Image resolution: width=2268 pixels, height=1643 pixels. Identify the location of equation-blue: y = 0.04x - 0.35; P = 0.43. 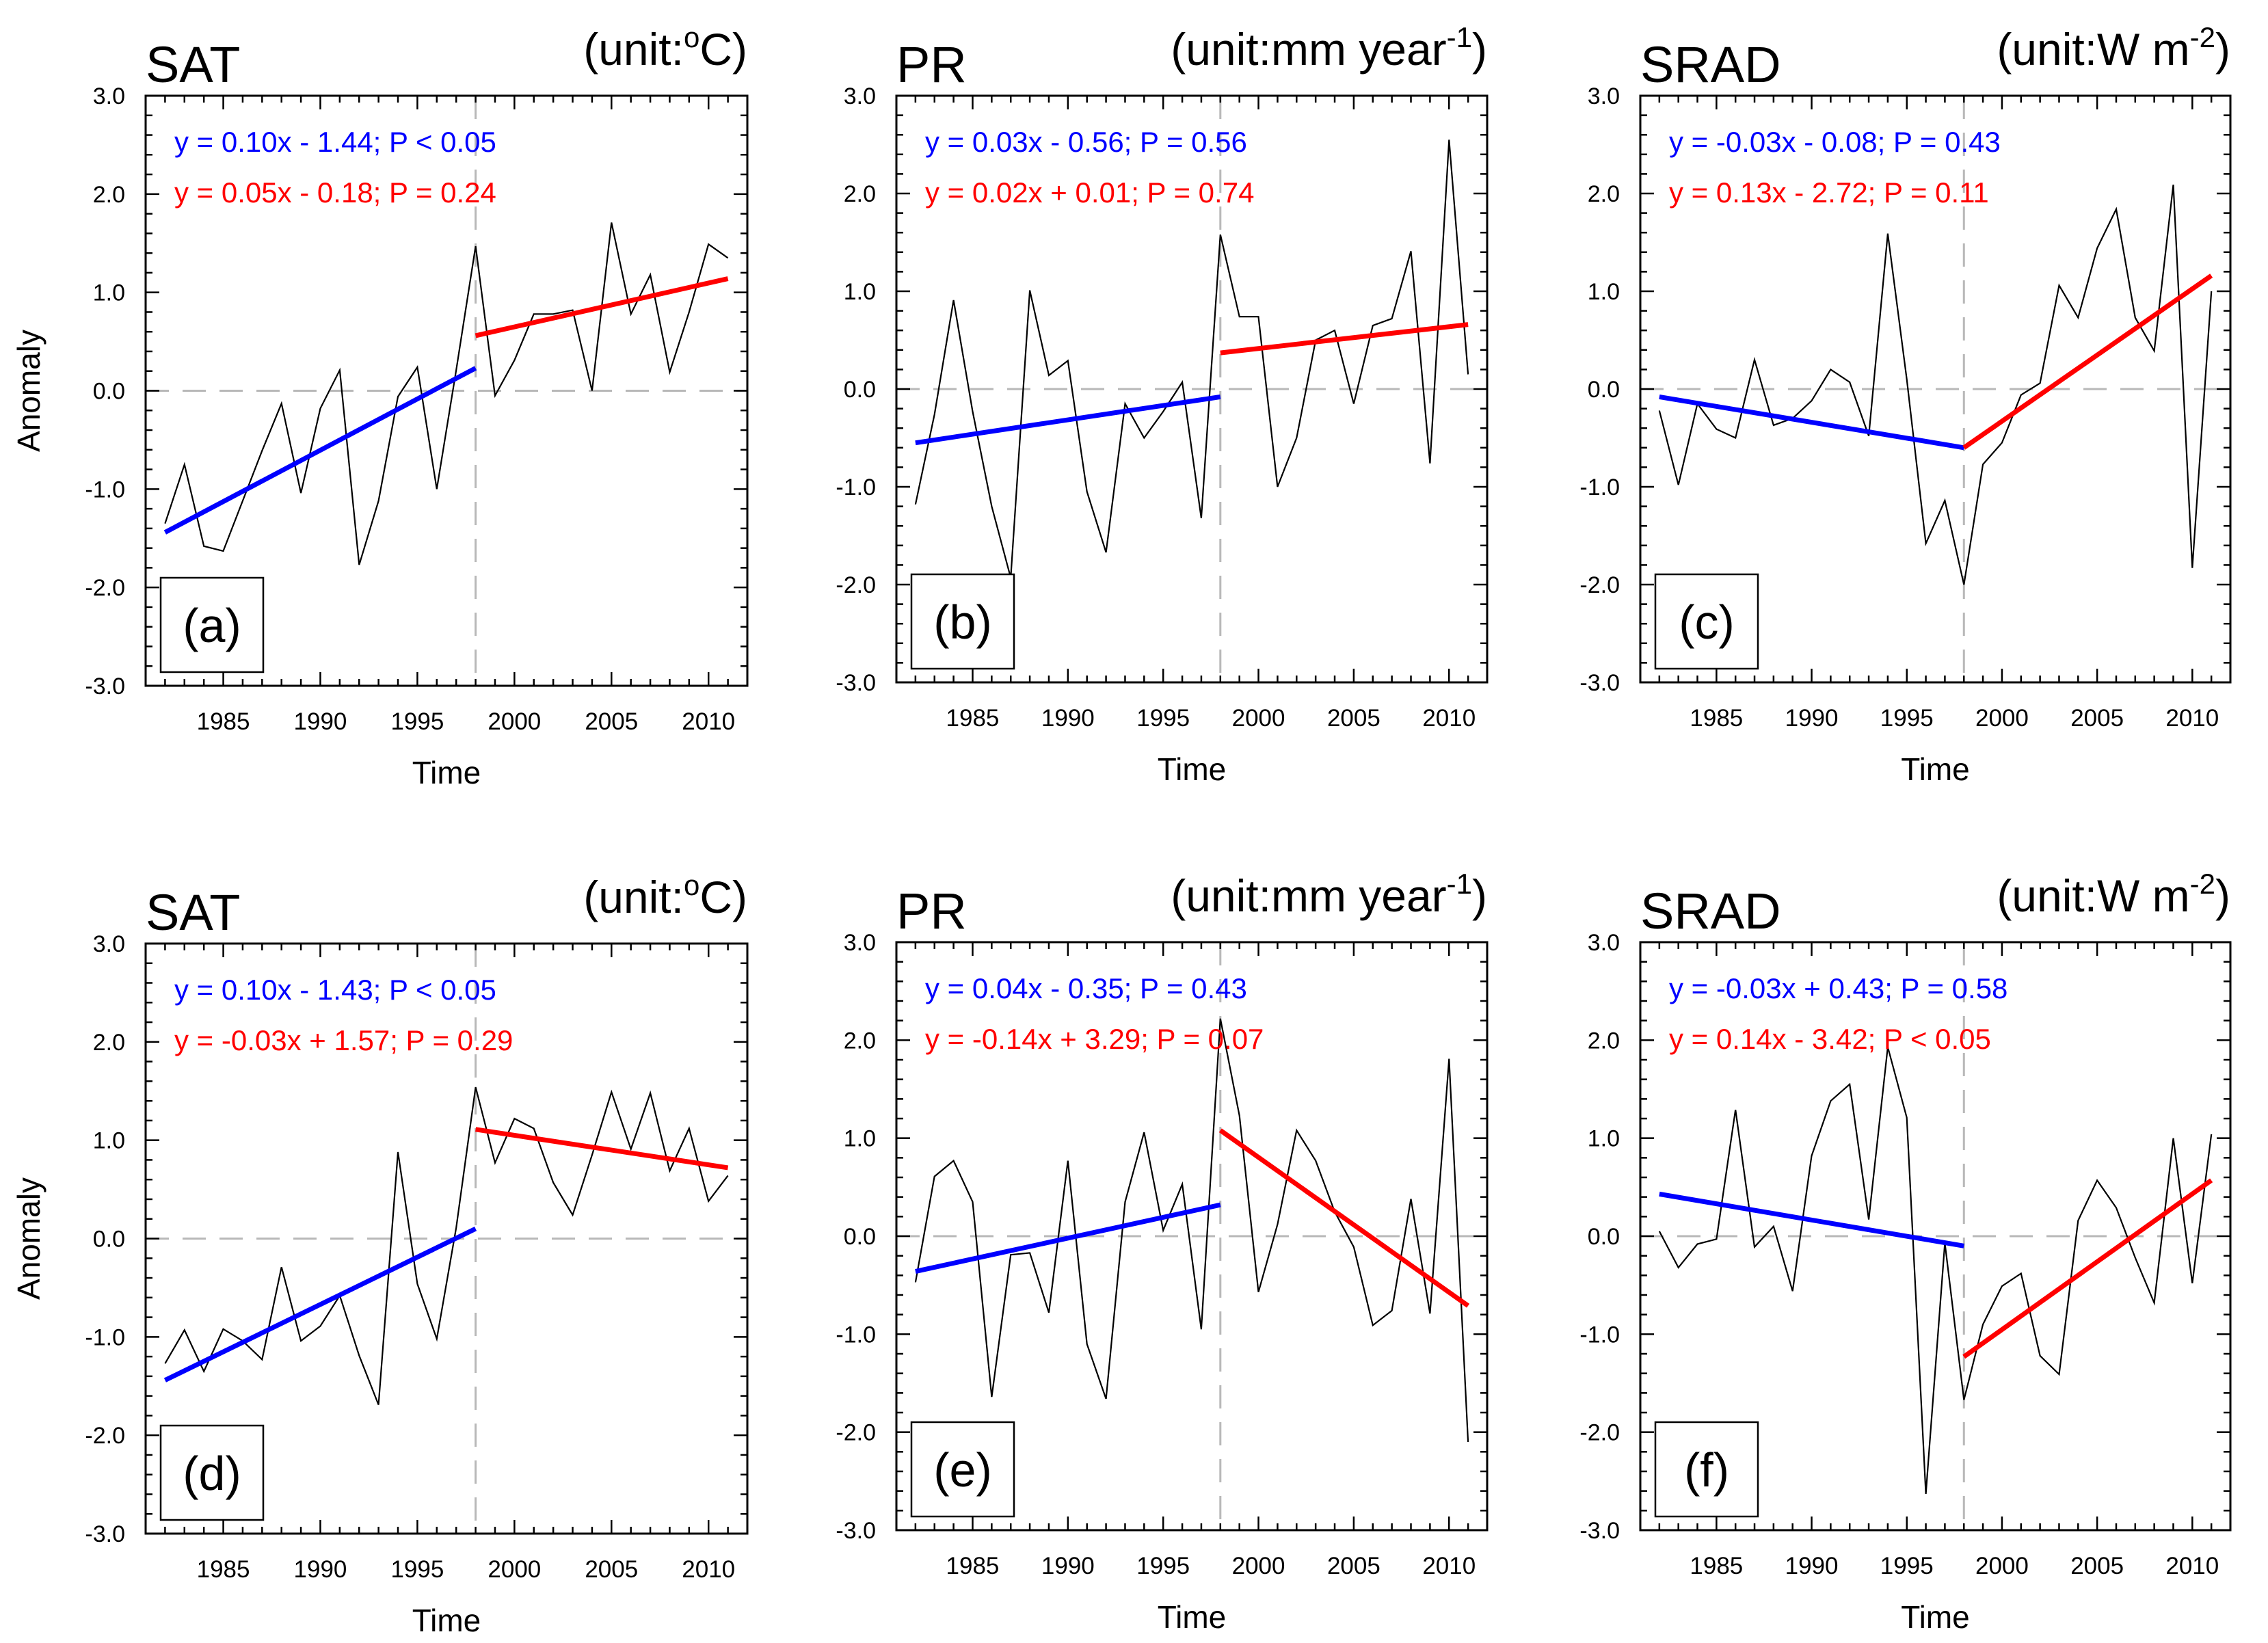
(1086, 988).